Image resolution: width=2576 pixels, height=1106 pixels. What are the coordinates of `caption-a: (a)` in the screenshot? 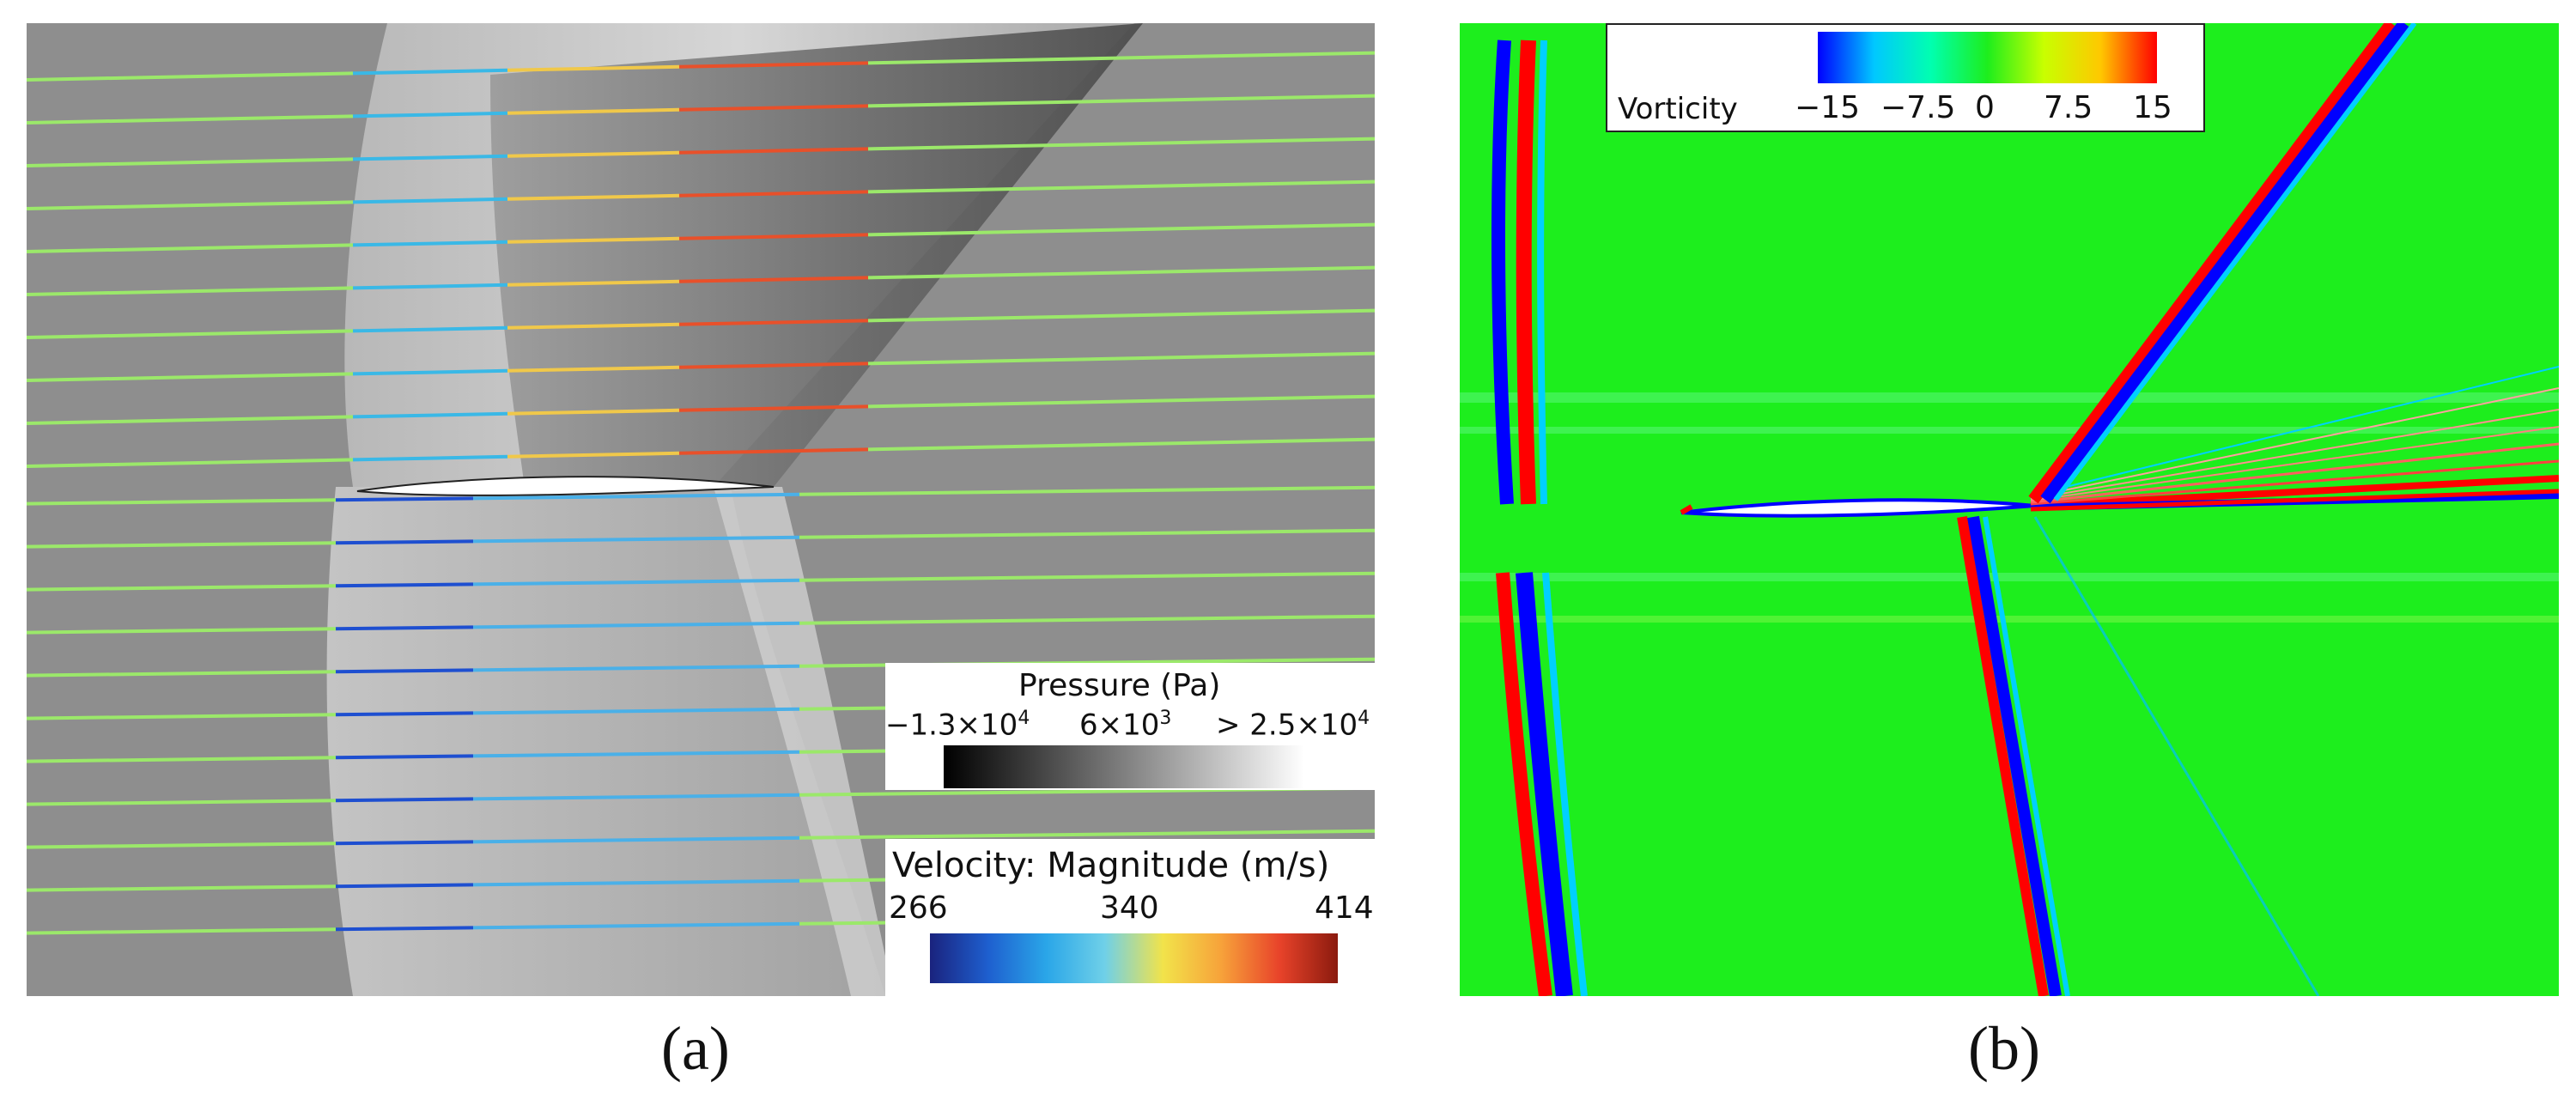 It's located at (695, 1048).